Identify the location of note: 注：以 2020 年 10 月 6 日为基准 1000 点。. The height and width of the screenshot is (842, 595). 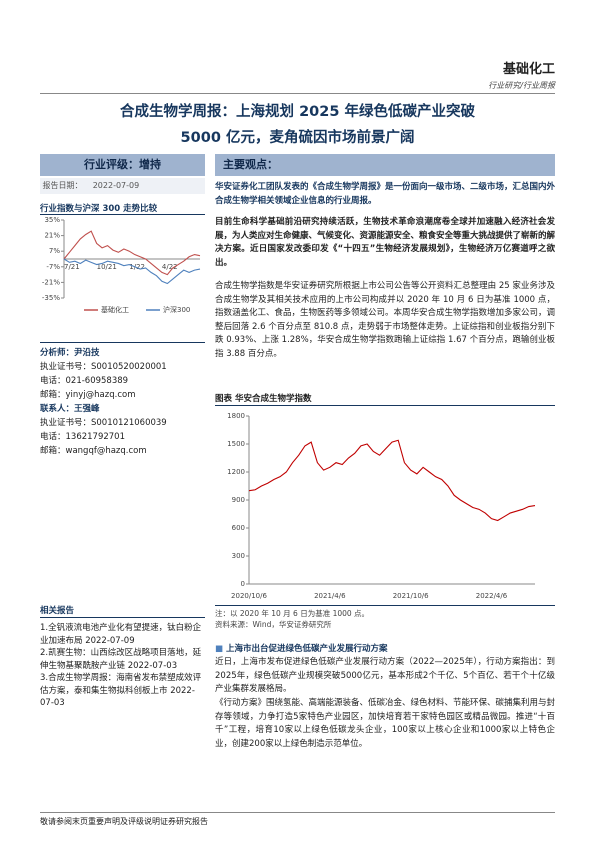
(292, 613).